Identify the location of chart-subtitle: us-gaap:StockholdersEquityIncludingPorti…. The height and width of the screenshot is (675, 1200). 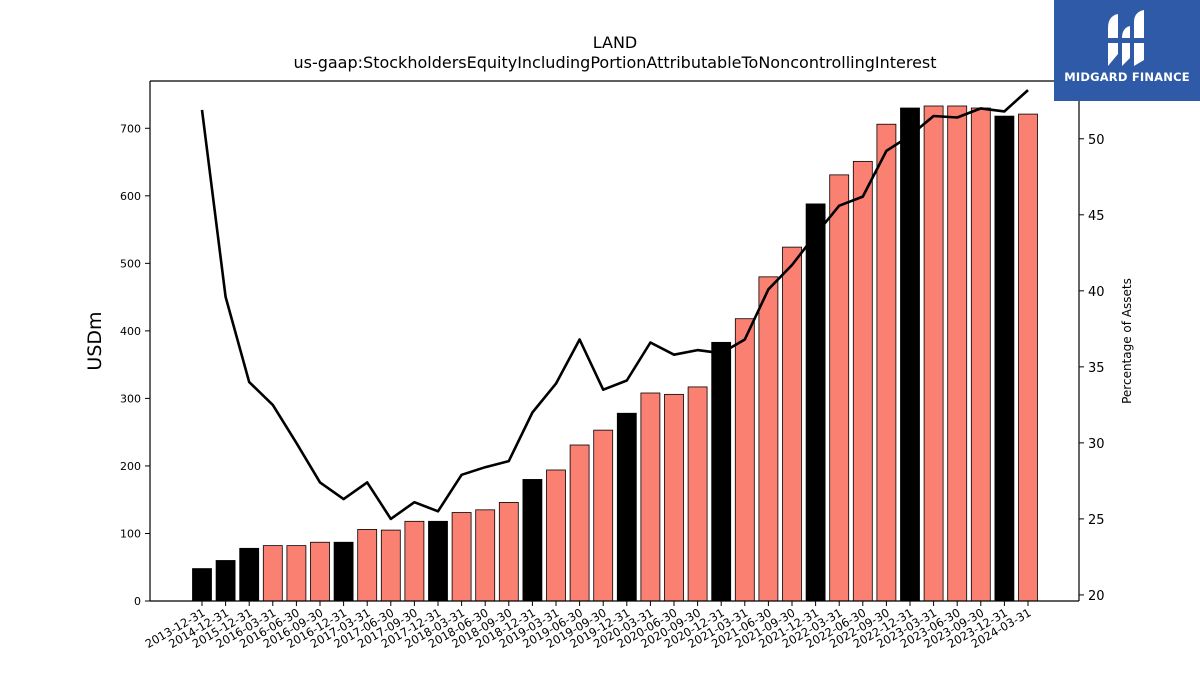
(614, 62).